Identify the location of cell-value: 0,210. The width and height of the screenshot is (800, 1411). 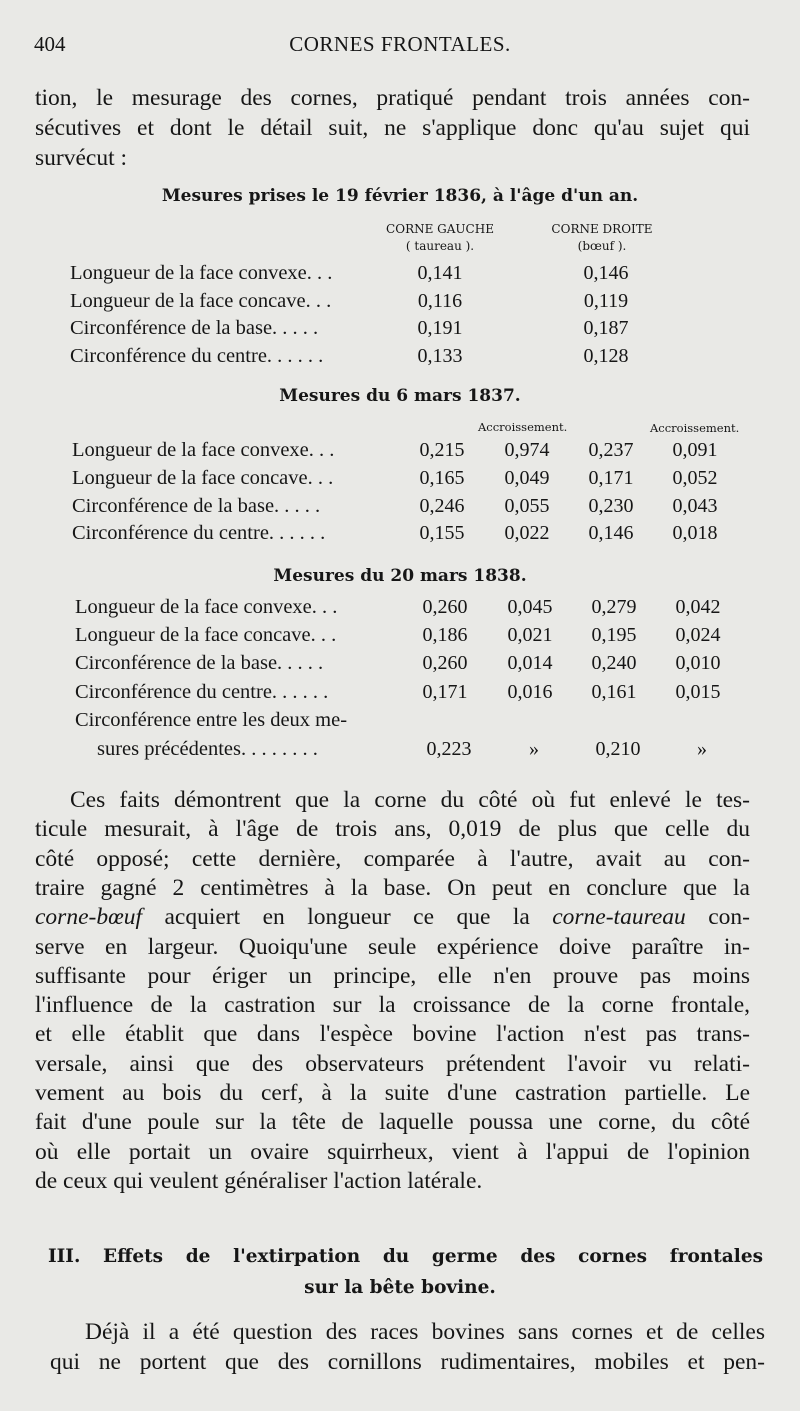
(618, 749).